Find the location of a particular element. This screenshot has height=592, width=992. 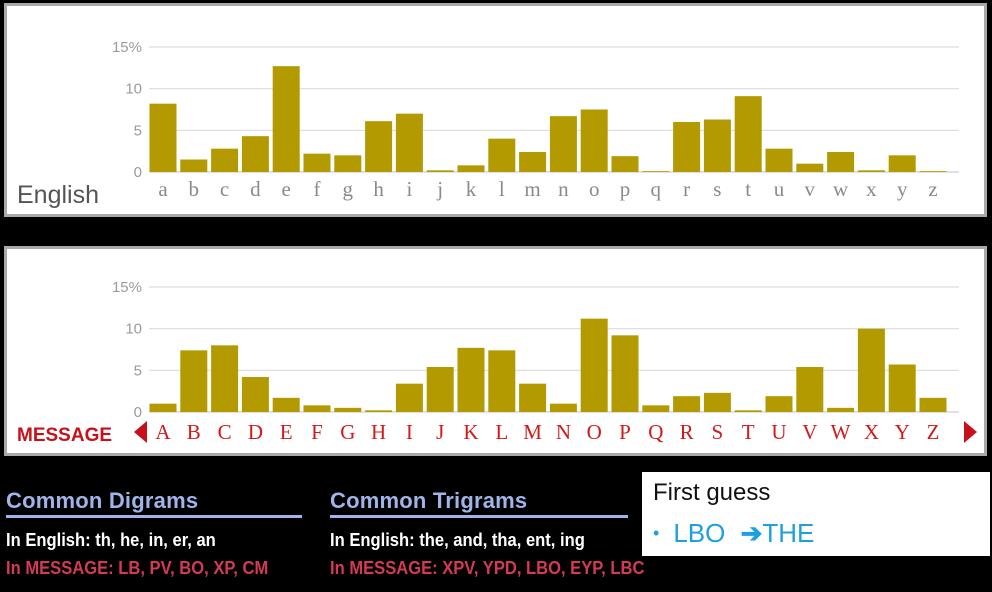

x-tick-label: q is located at coordinates (656, 189).